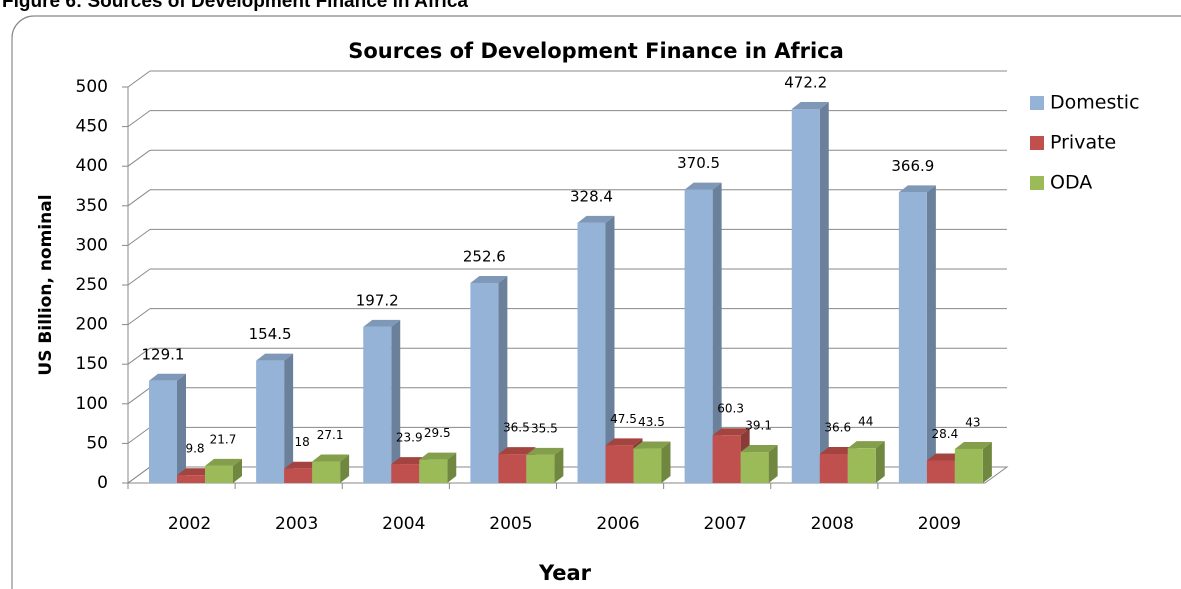 The image size is (1181, 589). I want to click on y-tick-label: 300, so click(92, 245).